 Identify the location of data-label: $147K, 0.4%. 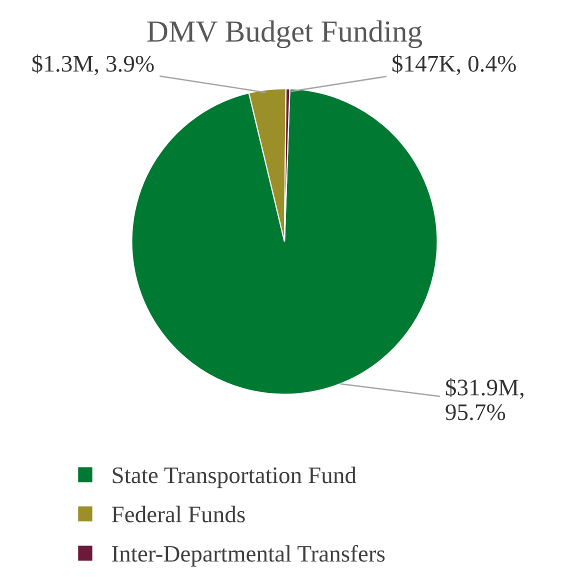
(454, 65).